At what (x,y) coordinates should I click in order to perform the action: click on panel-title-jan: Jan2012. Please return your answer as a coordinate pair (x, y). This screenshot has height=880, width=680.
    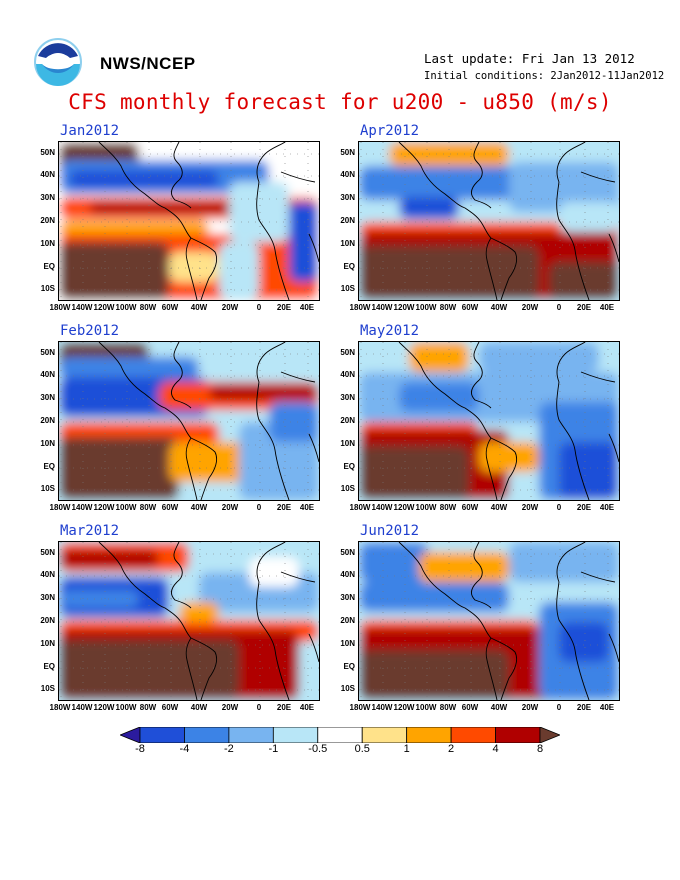
    Looking at the image, I should click on (90, 131).